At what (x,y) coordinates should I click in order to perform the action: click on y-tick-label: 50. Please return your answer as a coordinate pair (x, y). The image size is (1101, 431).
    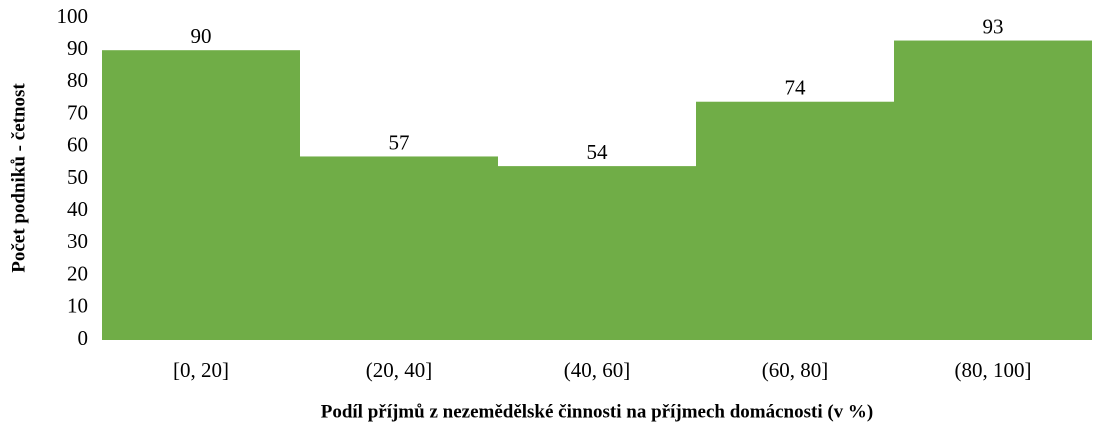
    Looking at the image, I should click on (77, 177).